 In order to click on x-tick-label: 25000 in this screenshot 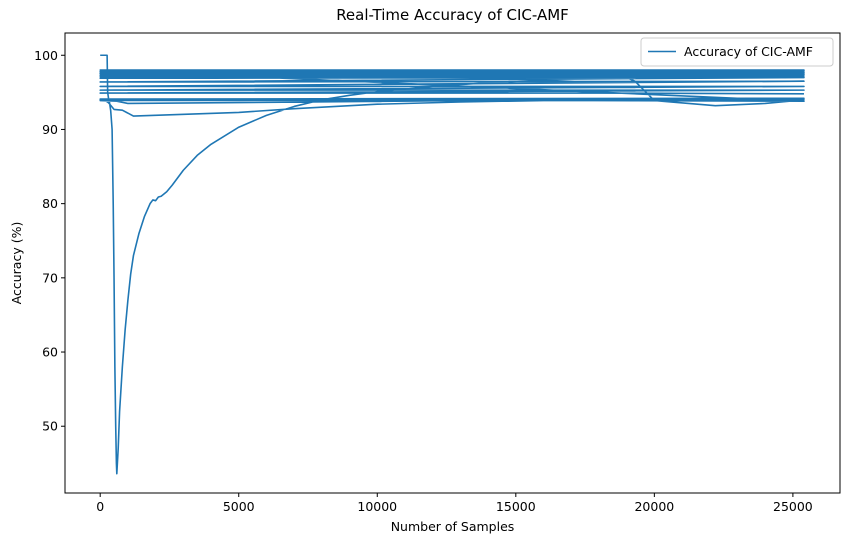, I will do `click(793, 506)`.